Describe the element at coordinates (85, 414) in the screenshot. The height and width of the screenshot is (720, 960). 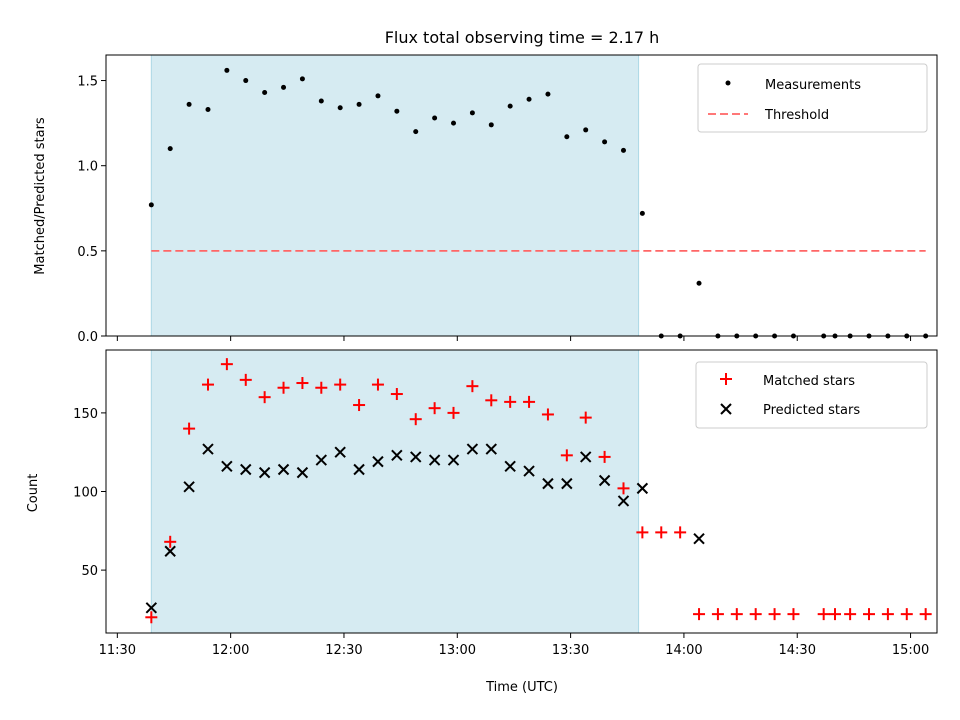
I see `y-tick-label: 150` at that location.